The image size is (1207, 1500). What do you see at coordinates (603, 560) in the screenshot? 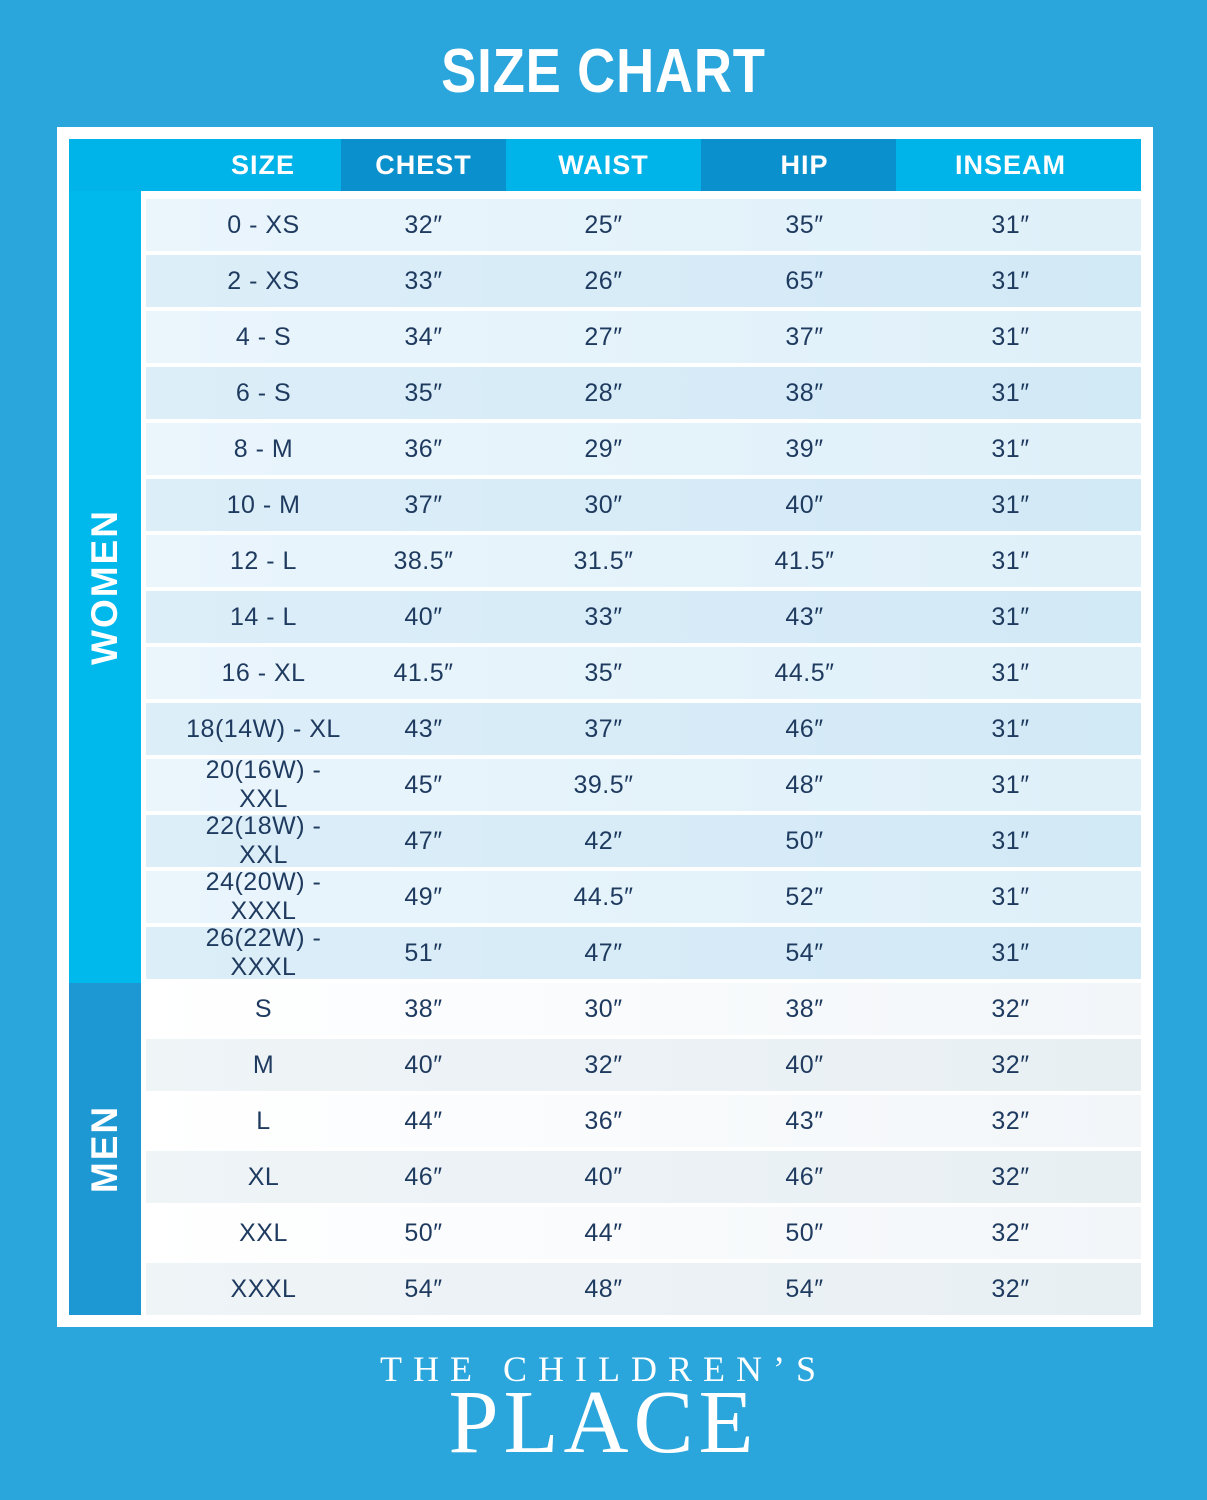
I see `cell-waist: 31.5″` at bounding box center [603, 560].